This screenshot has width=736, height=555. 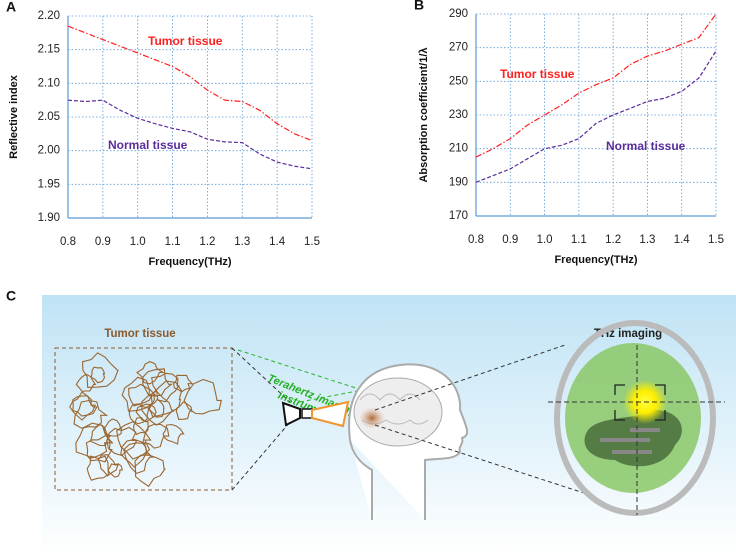 I want to click on y-tick-label: 2.10, so click(x=49, y=83).